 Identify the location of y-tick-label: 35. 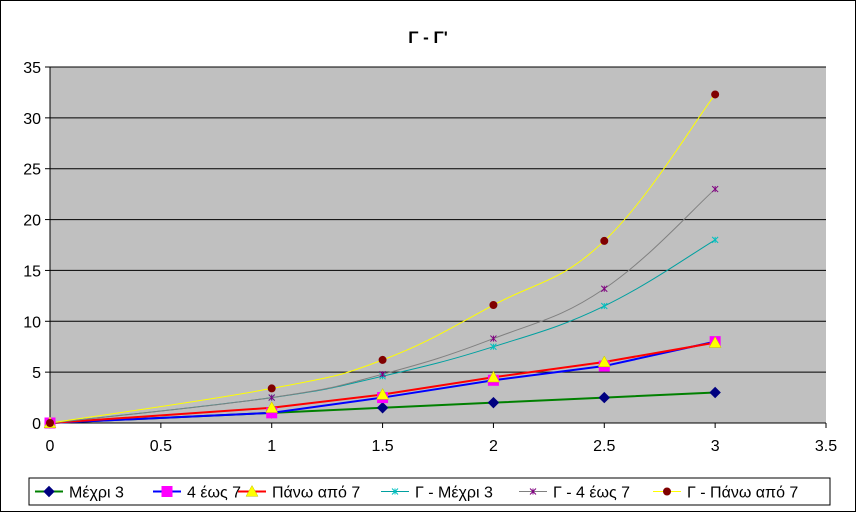
(32, 68).